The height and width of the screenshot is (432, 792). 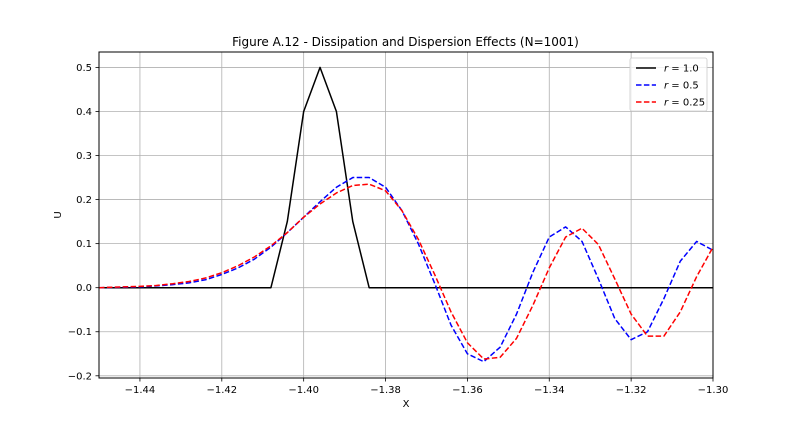 I want to click on legend-value: = 0.25, so click(x=686, y=103).